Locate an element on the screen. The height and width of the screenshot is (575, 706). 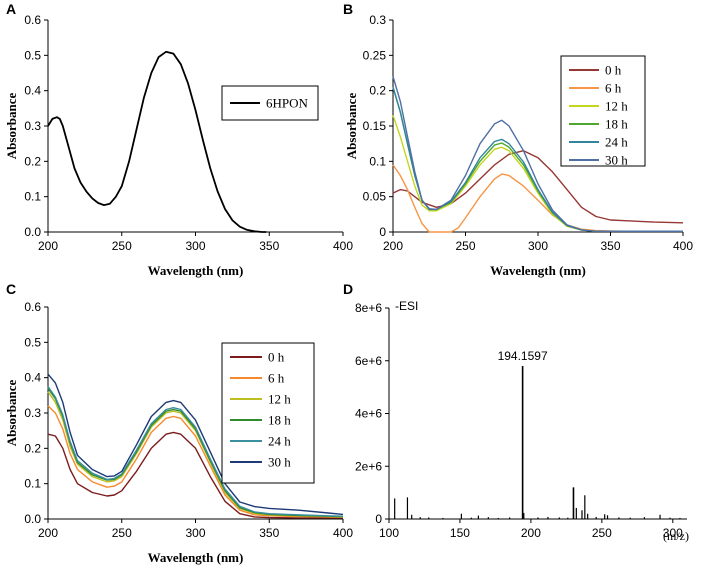
x-tick-label: 100 is located at coordinates (389, 533).